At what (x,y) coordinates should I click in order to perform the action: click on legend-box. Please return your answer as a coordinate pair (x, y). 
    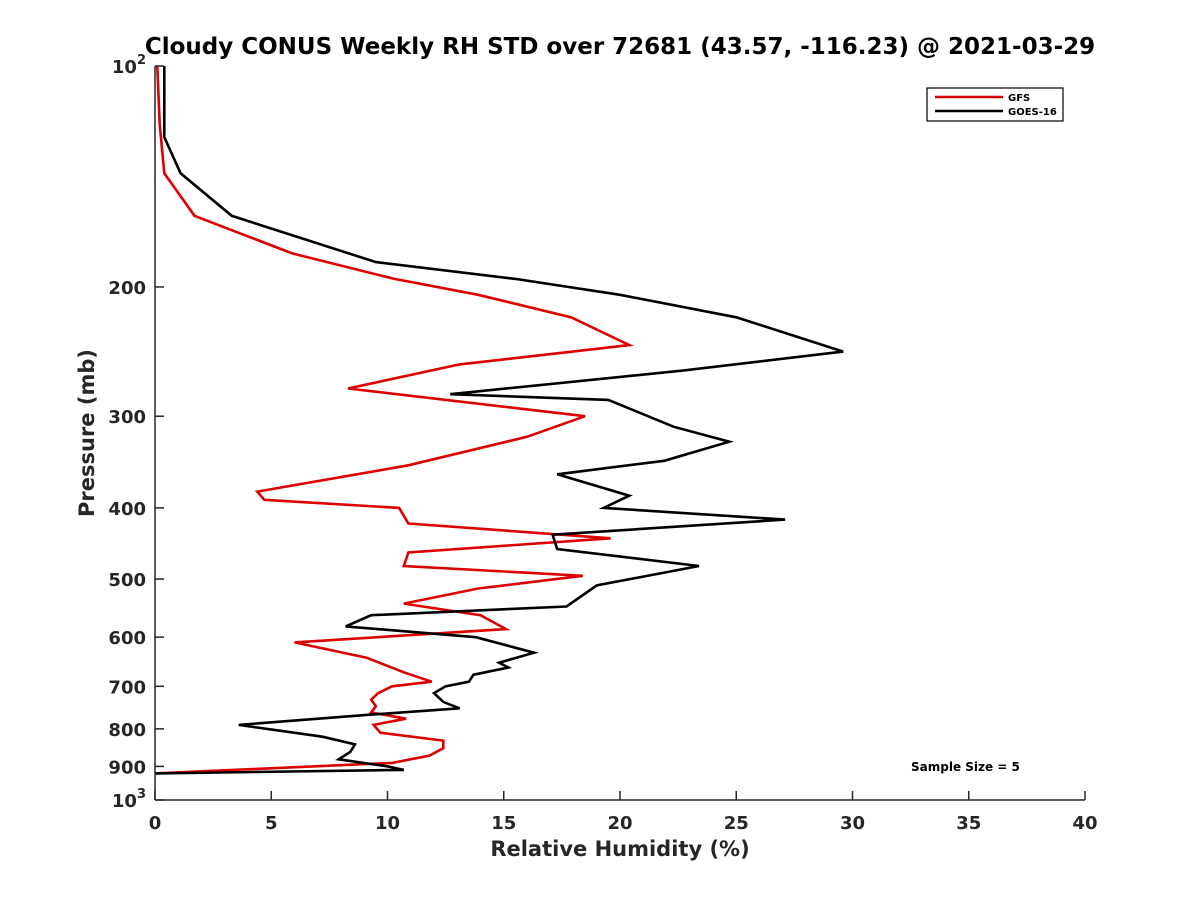
    Looking at the image, I should click on (995, 104).